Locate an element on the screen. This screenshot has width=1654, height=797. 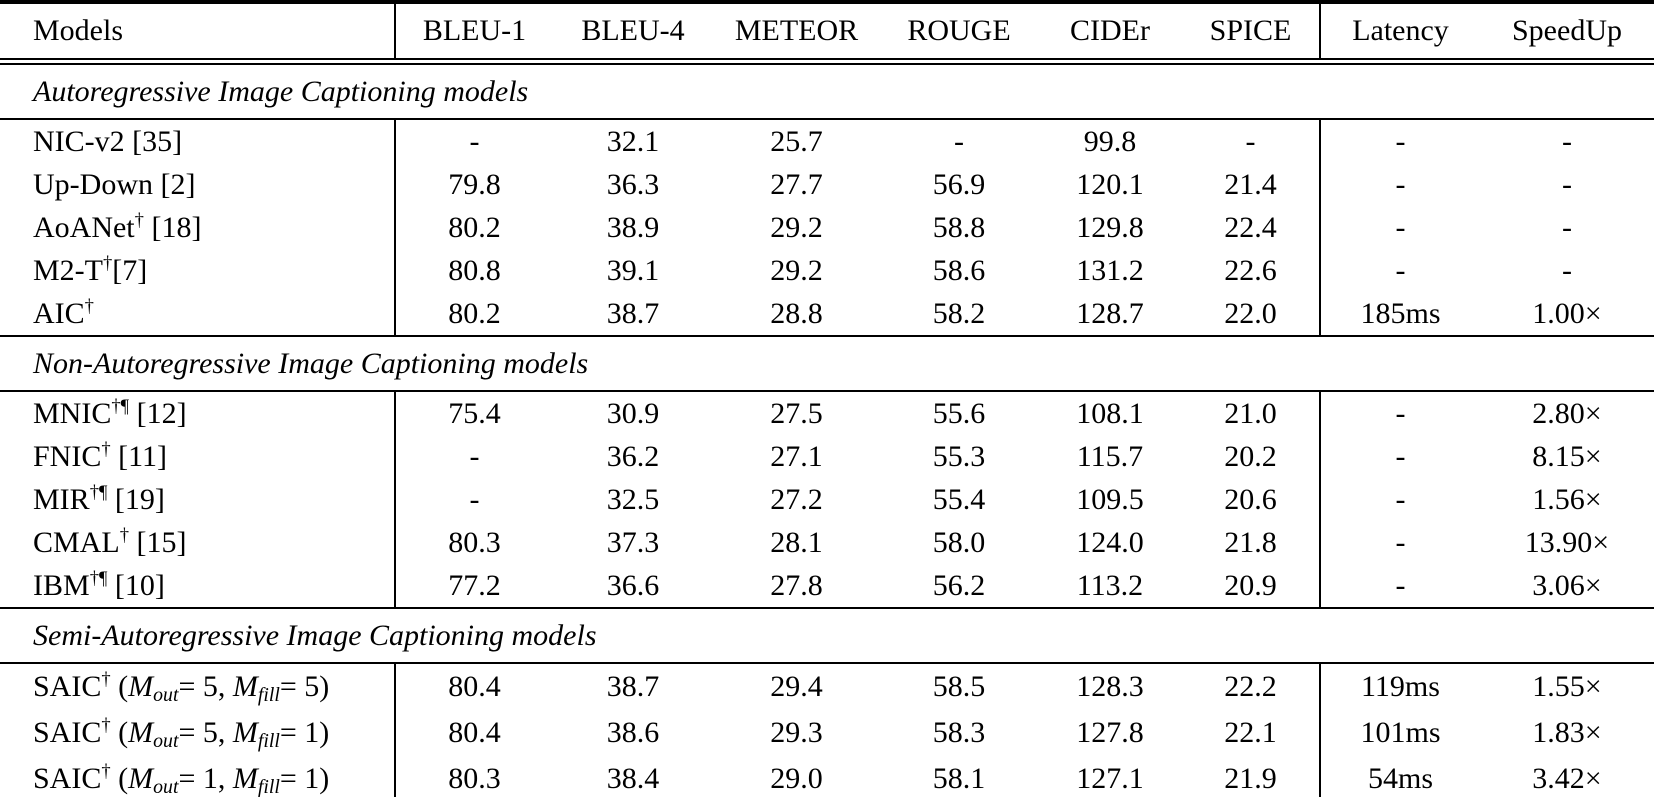
latency-cell: 54ms is located at coordinates (1400, 778).